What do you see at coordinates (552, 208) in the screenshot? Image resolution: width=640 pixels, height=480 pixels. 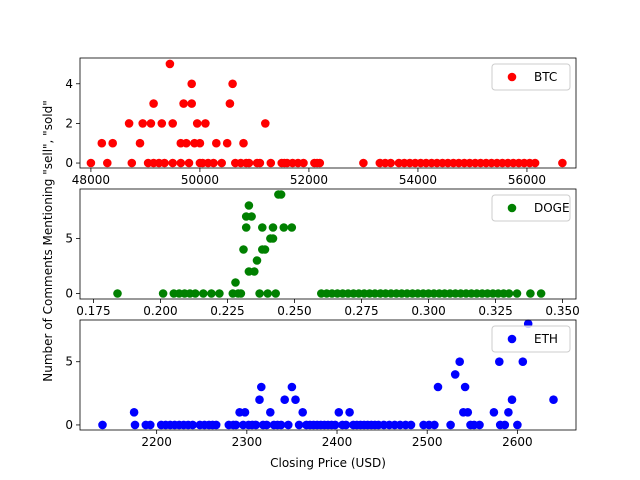 I see `legend-label: DOGE` at bounding box center [552, 208].